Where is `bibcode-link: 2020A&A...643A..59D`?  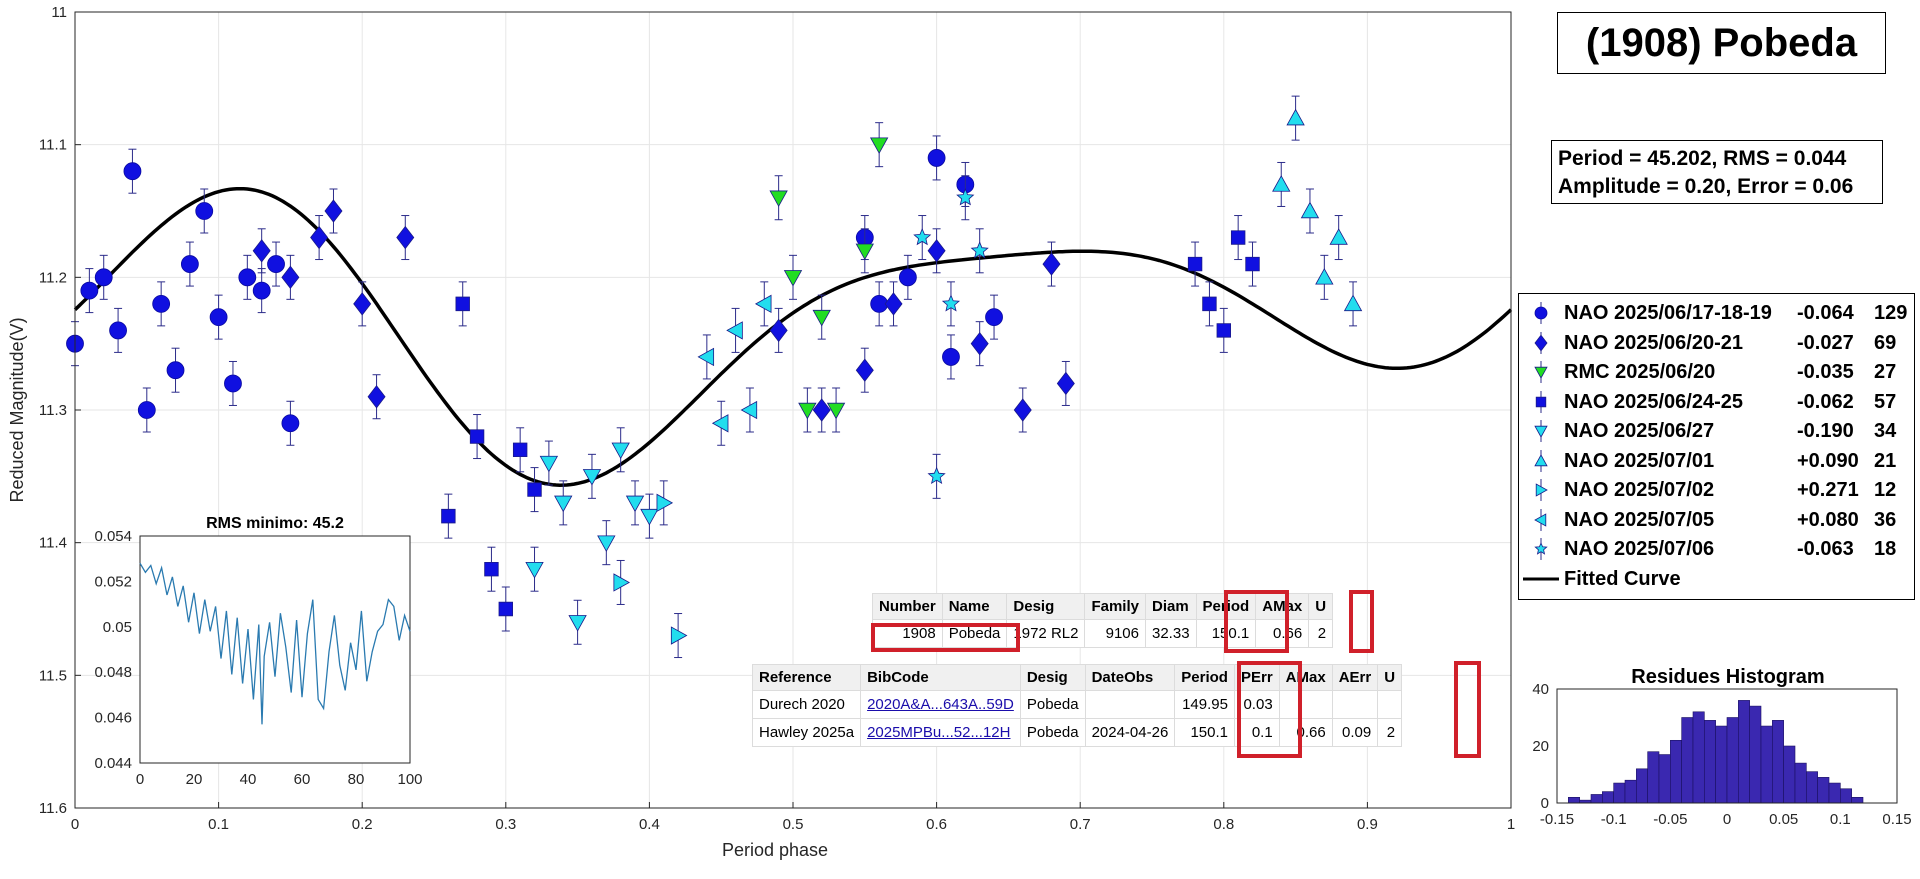
bibcode-link: 2020A&A...643A..59D is located at coordinates (940, 704).